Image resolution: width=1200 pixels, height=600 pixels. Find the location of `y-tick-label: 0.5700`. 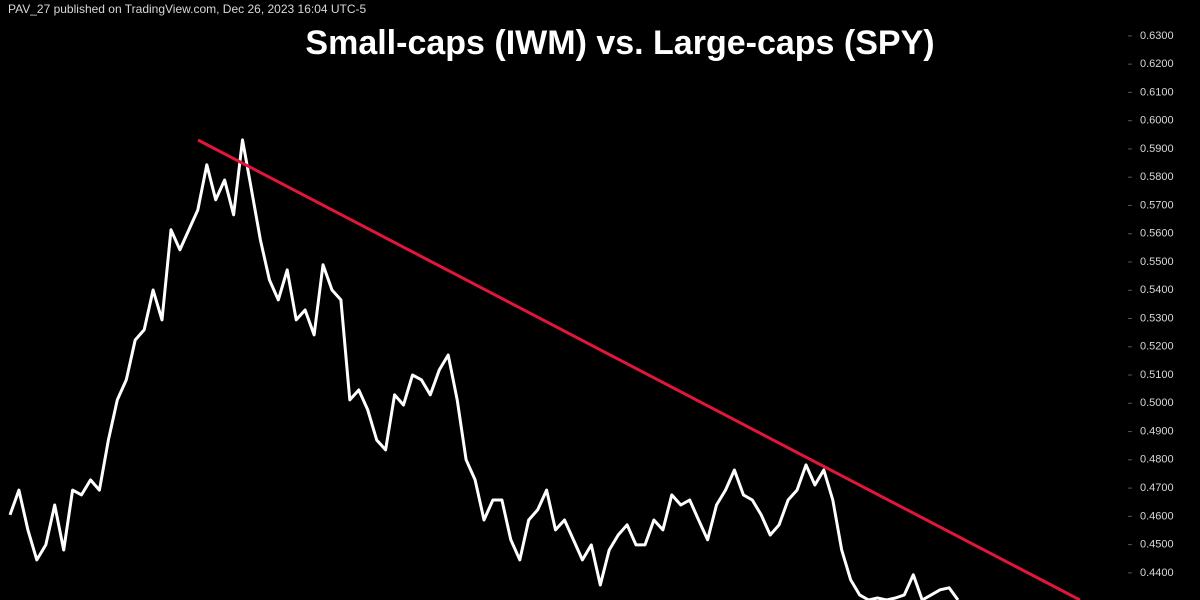

y-tick-label: 0.5700 is located at coordinates (1157, 205).